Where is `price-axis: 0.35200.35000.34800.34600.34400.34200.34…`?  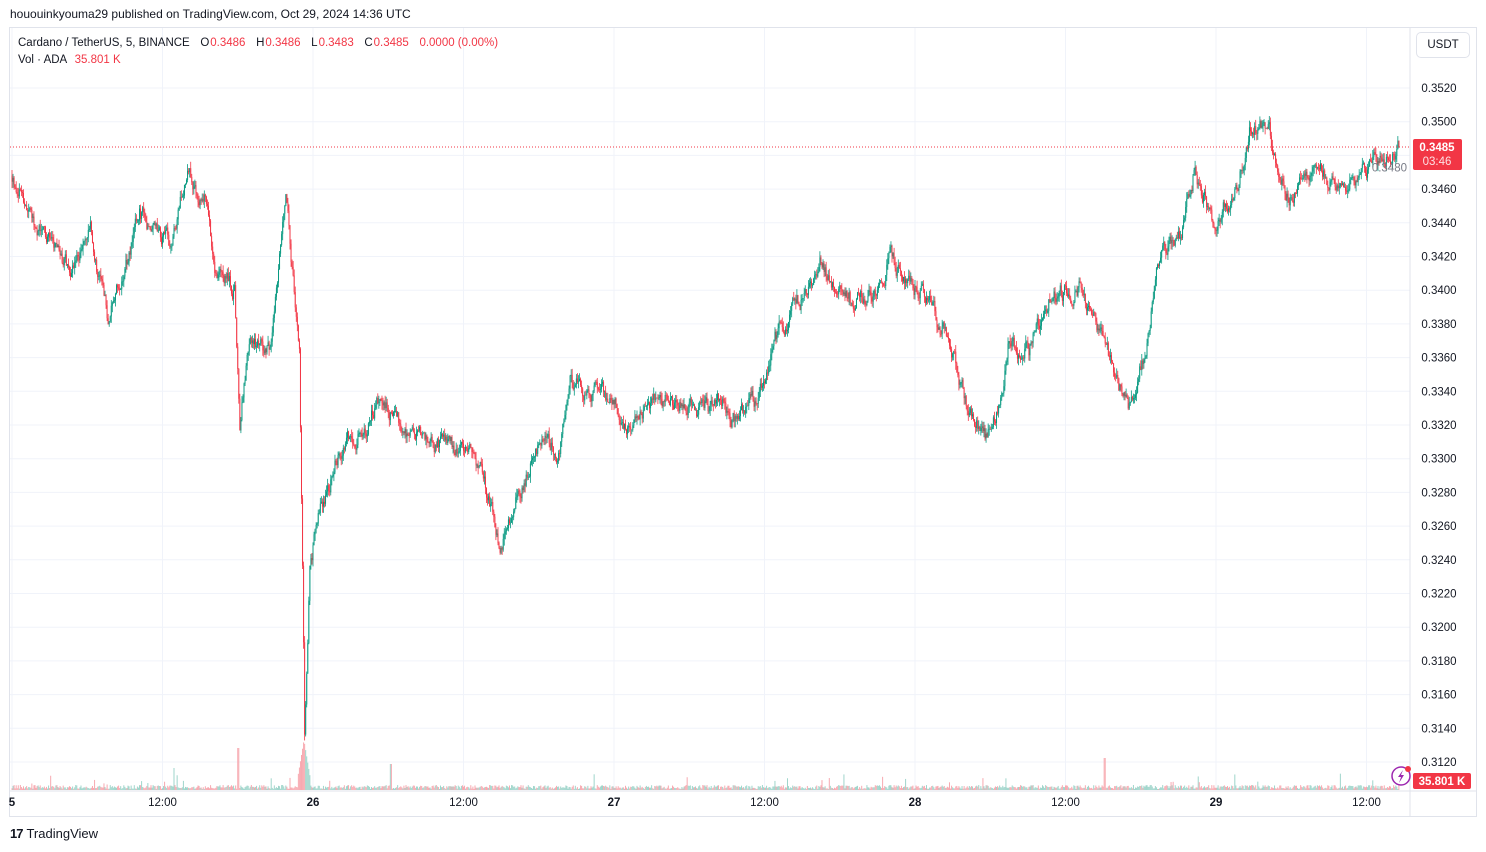 price-axis: 0.35200.35000.34800.34600.34400.34200.34… is located at coordinates (1414, 426).